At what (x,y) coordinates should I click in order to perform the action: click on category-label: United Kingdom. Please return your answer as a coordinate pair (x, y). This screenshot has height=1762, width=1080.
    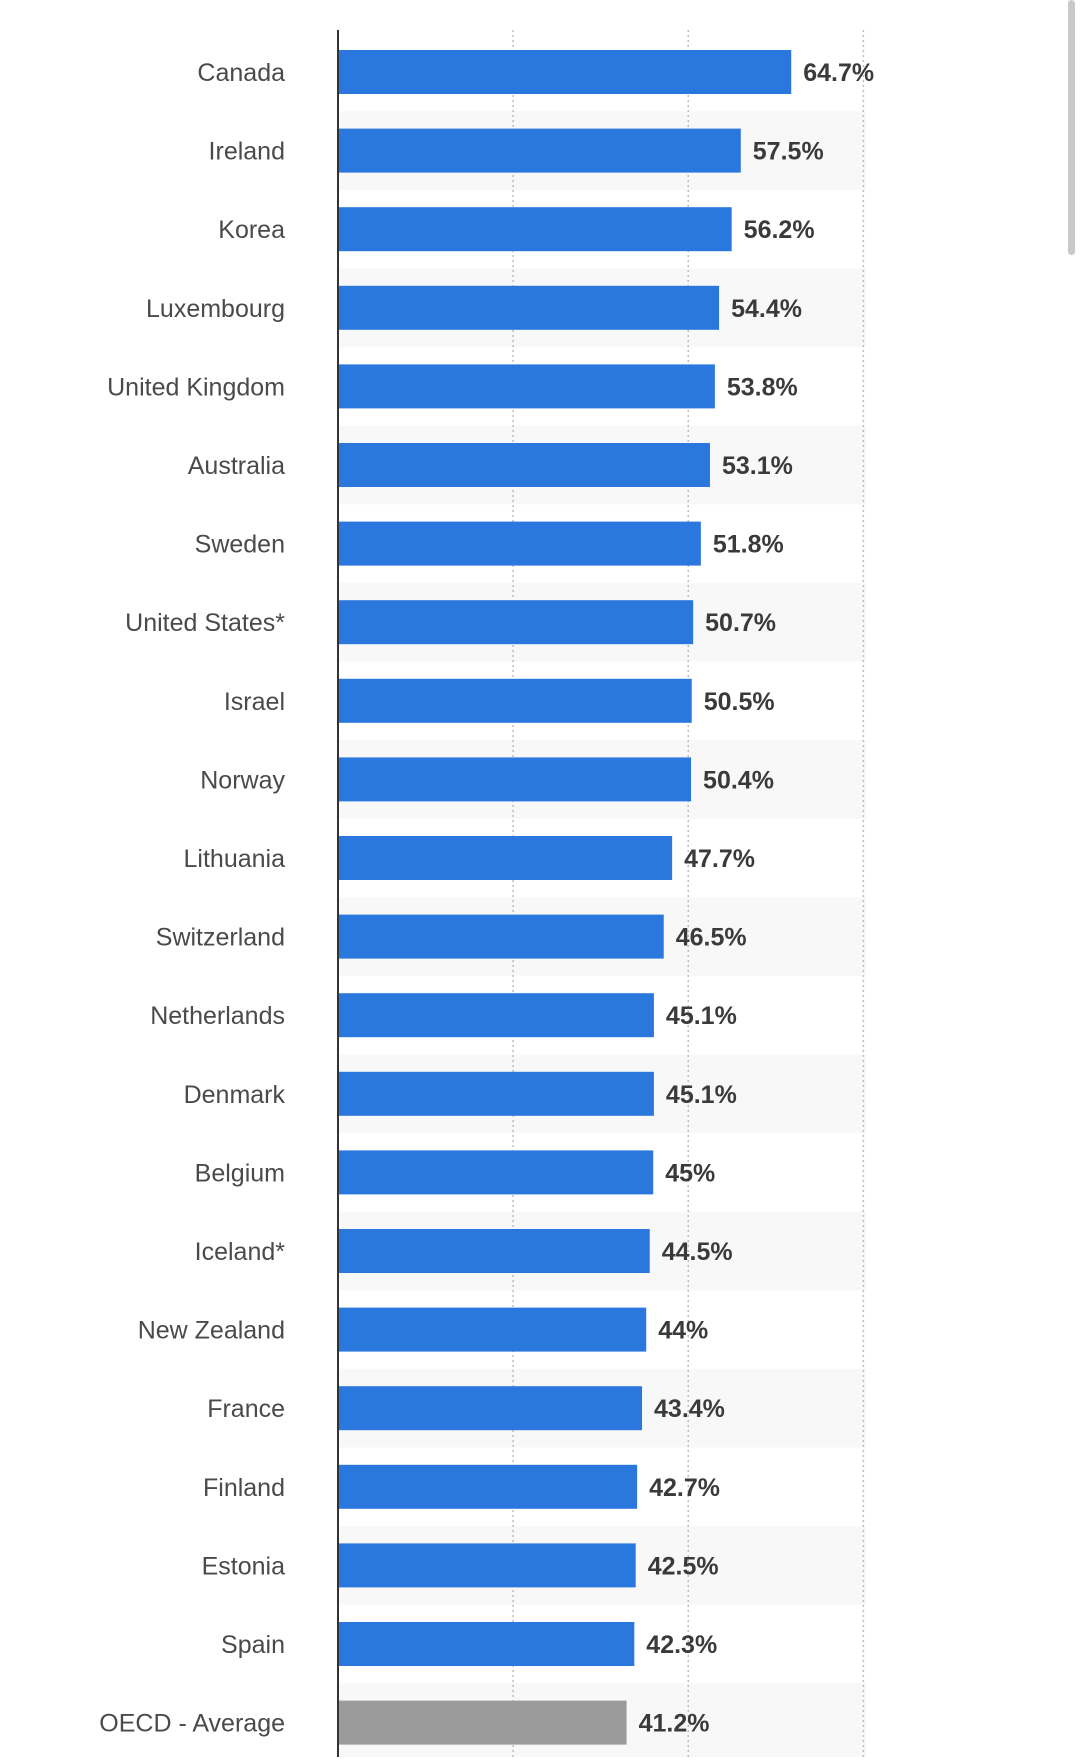
    Looking at the image, I should click on (196, 387).